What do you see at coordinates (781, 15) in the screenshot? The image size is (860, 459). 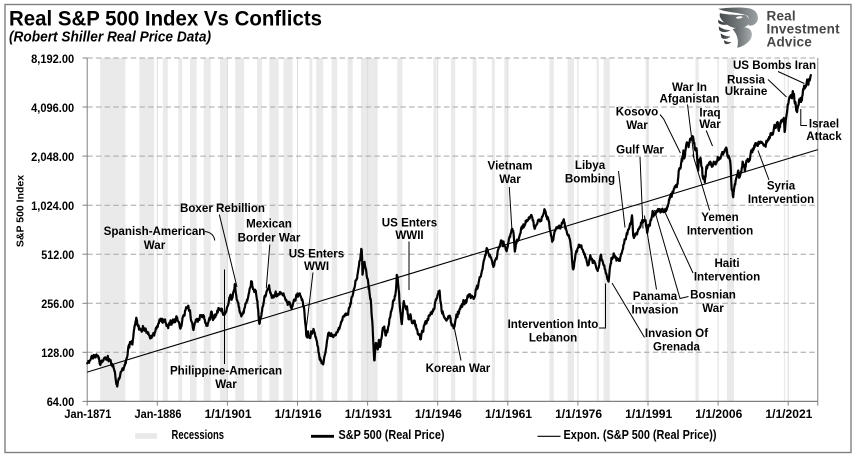 I see `svg-text: Real` at bounding box center [781, 15].